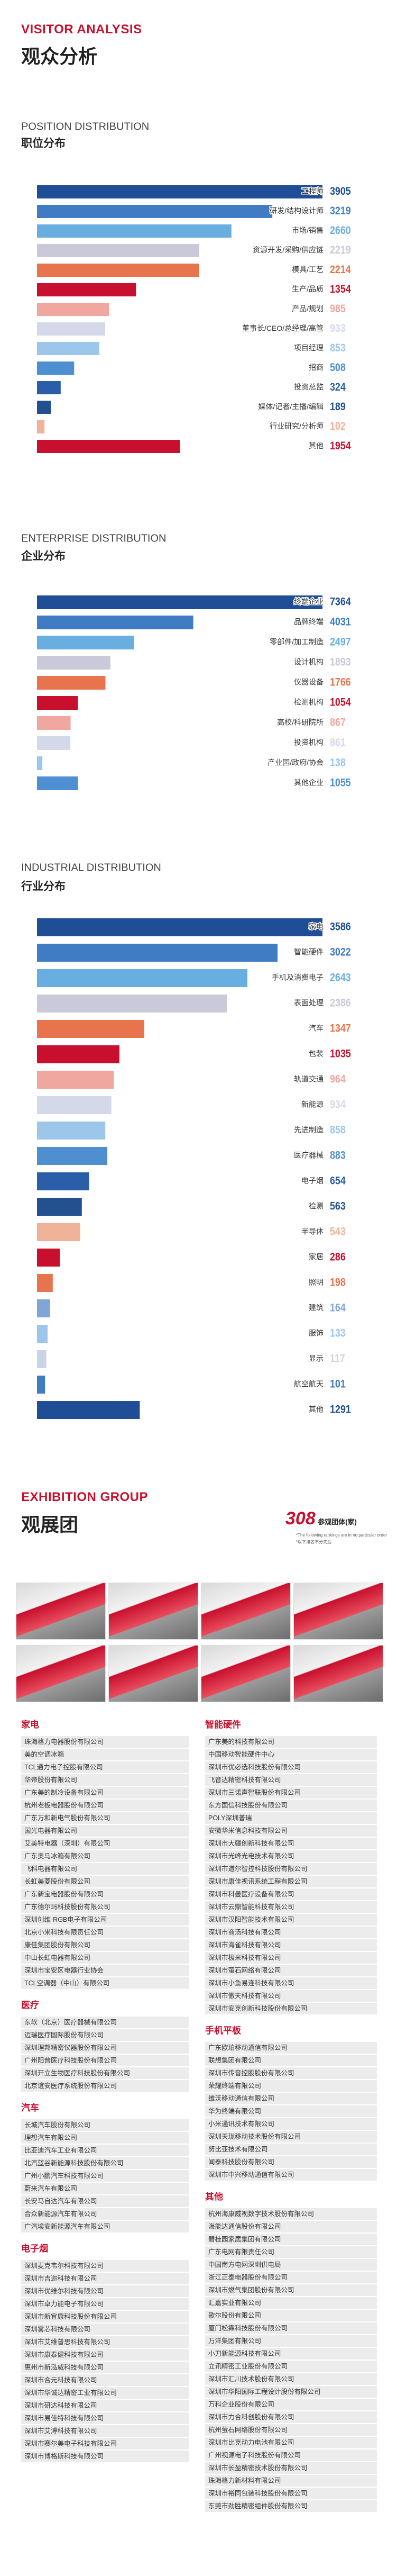  What do you see at coordinates (291, 2240) in the screenshot?
I see `company-name: 碧桂园家居集团有限公司` at bounding box center [291, 2240].